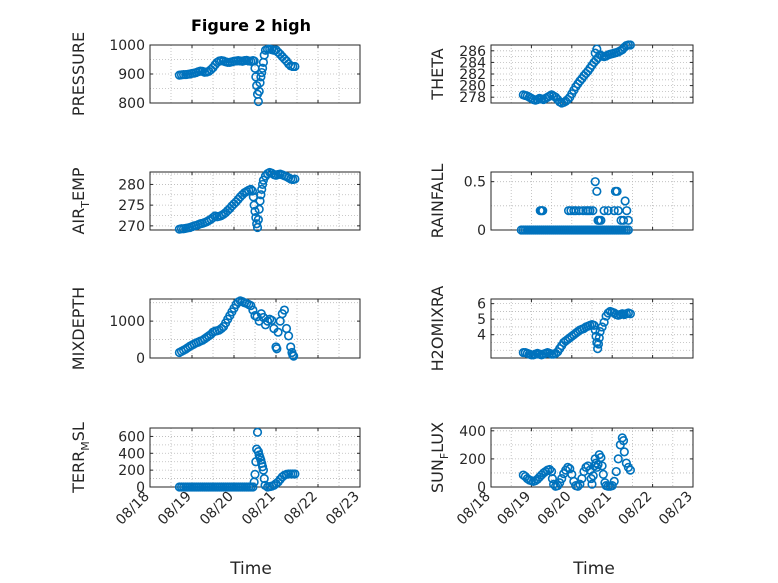  What do you see at coordinates (472, 98) in the screenshot?
I see `y-tick-label: 278` at bounding box center [472, 98].